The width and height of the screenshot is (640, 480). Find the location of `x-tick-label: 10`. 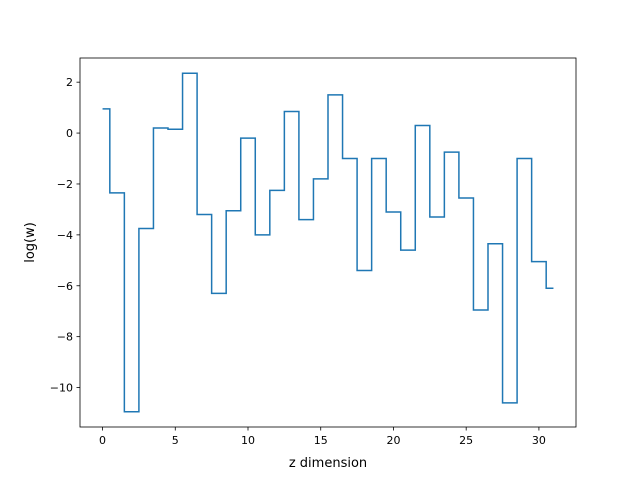

x-tick-label: 10 is located at coordinates (248, 440).